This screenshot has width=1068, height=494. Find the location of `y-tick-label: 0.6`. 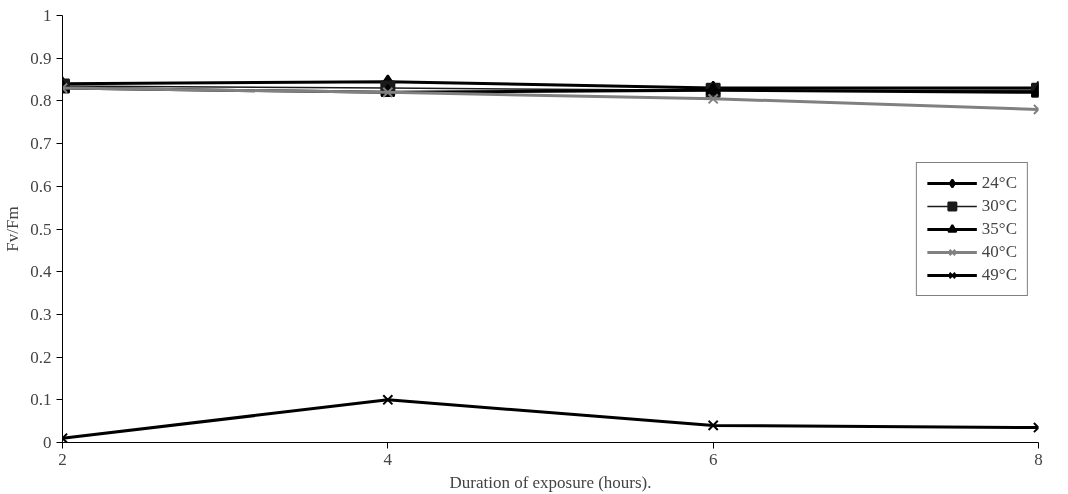

y-tick-label: 0.6 is located at coordinates (41, 186).